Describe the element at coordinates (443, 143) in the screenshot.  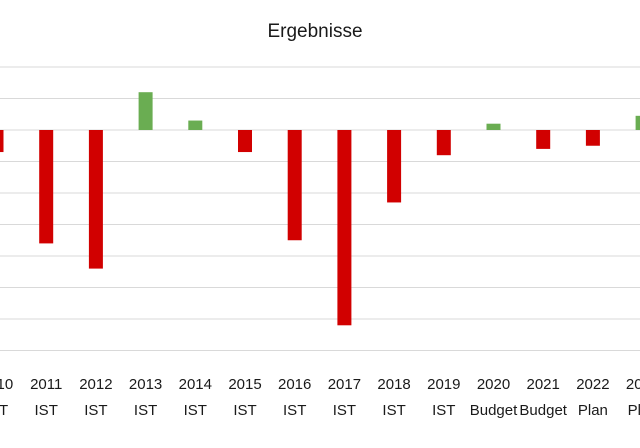
I see `bar-2019` at that location.